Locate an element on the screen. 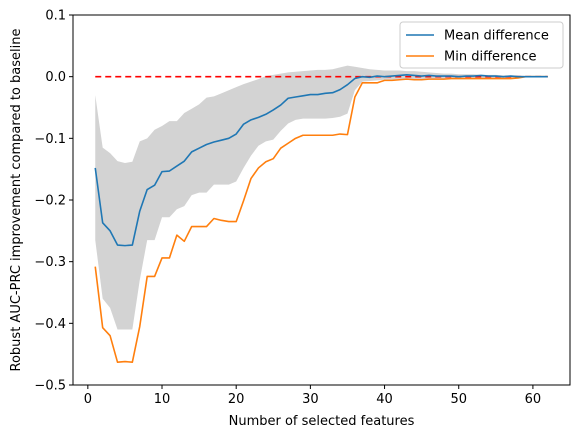  y-tick-label: 0.0 is located at coordinates (55, 77).